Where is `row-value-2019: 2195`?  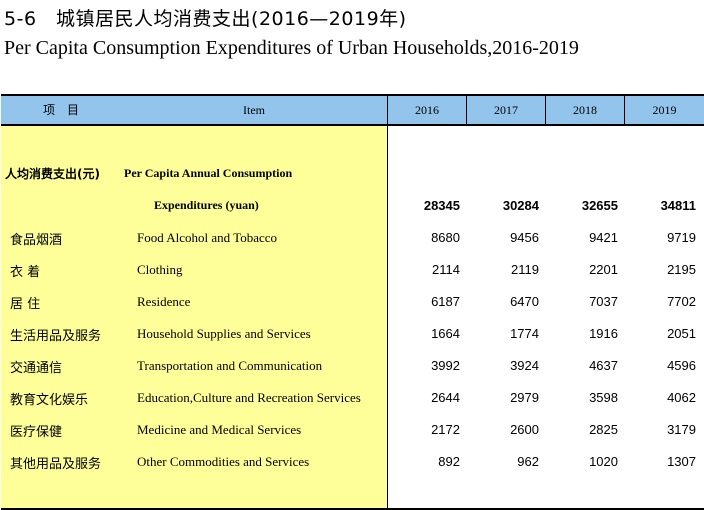
row-value-2019: 2195 is located at coordinates (681, 269).